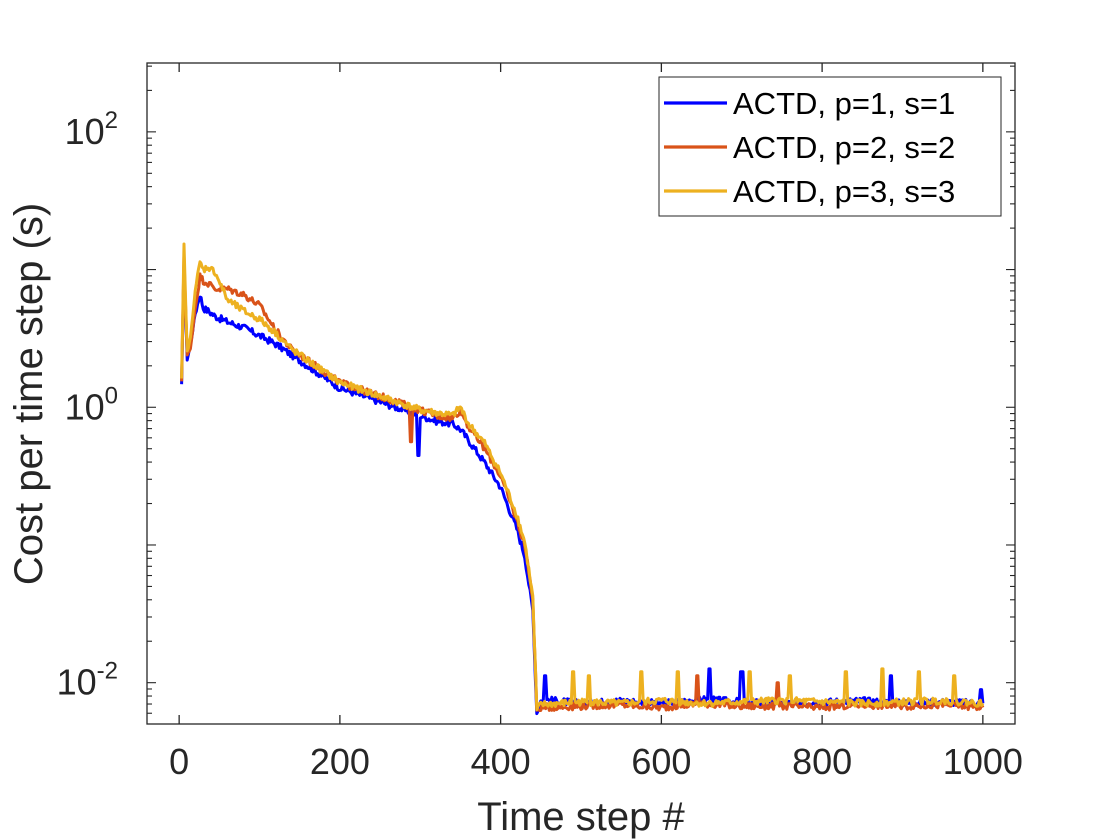 The height and width of the screenshot is (840, 1120). What do you see at coordinates (844, 103) in the screenshot?
I see `legend-label-1: ACTD, p=1, s=1` at bounding box center [844, 103].